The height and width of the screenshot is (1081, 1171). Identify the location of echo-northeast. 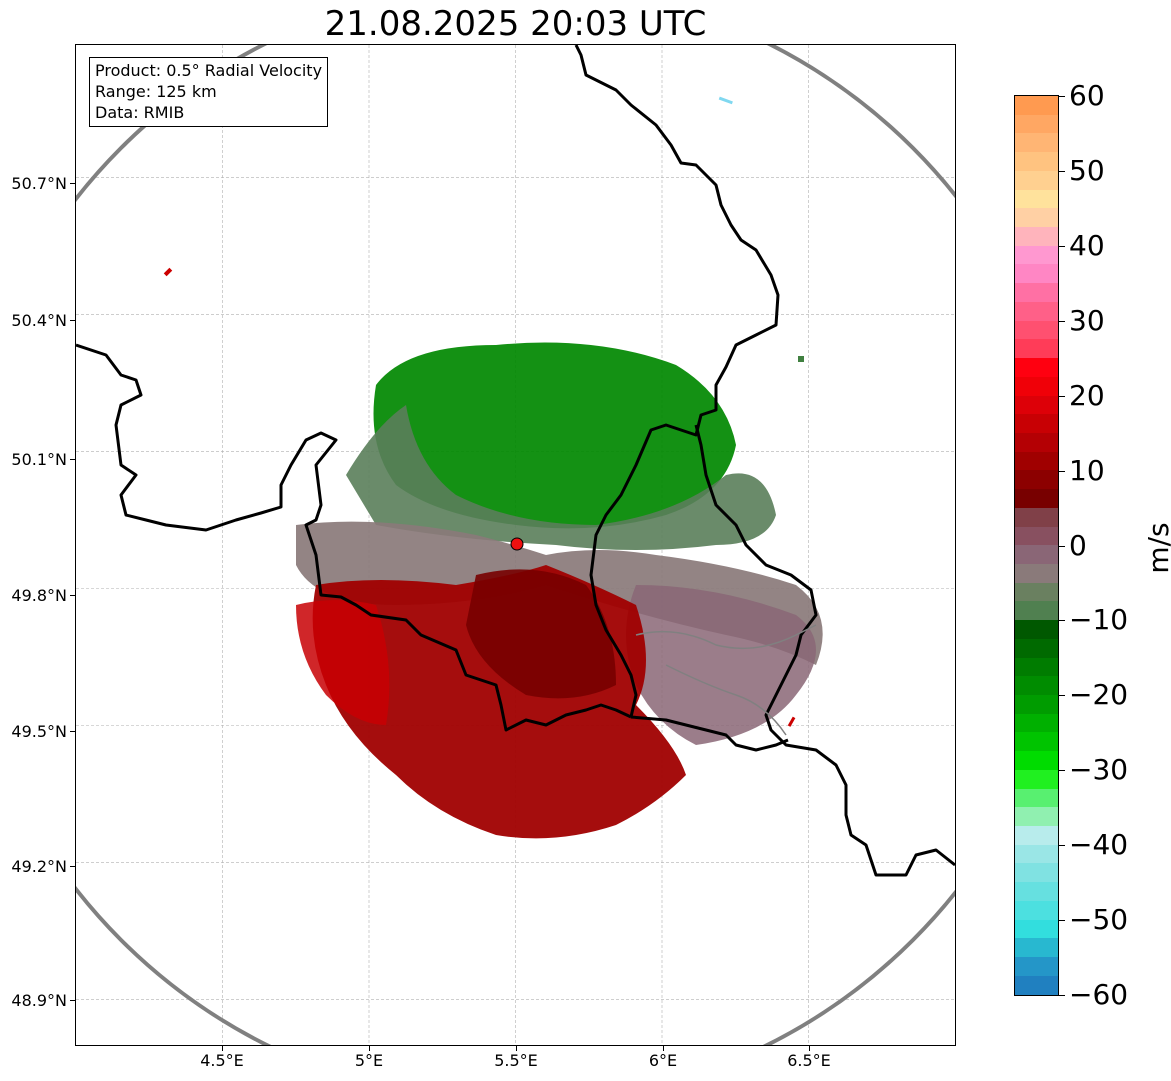
(725, 100).